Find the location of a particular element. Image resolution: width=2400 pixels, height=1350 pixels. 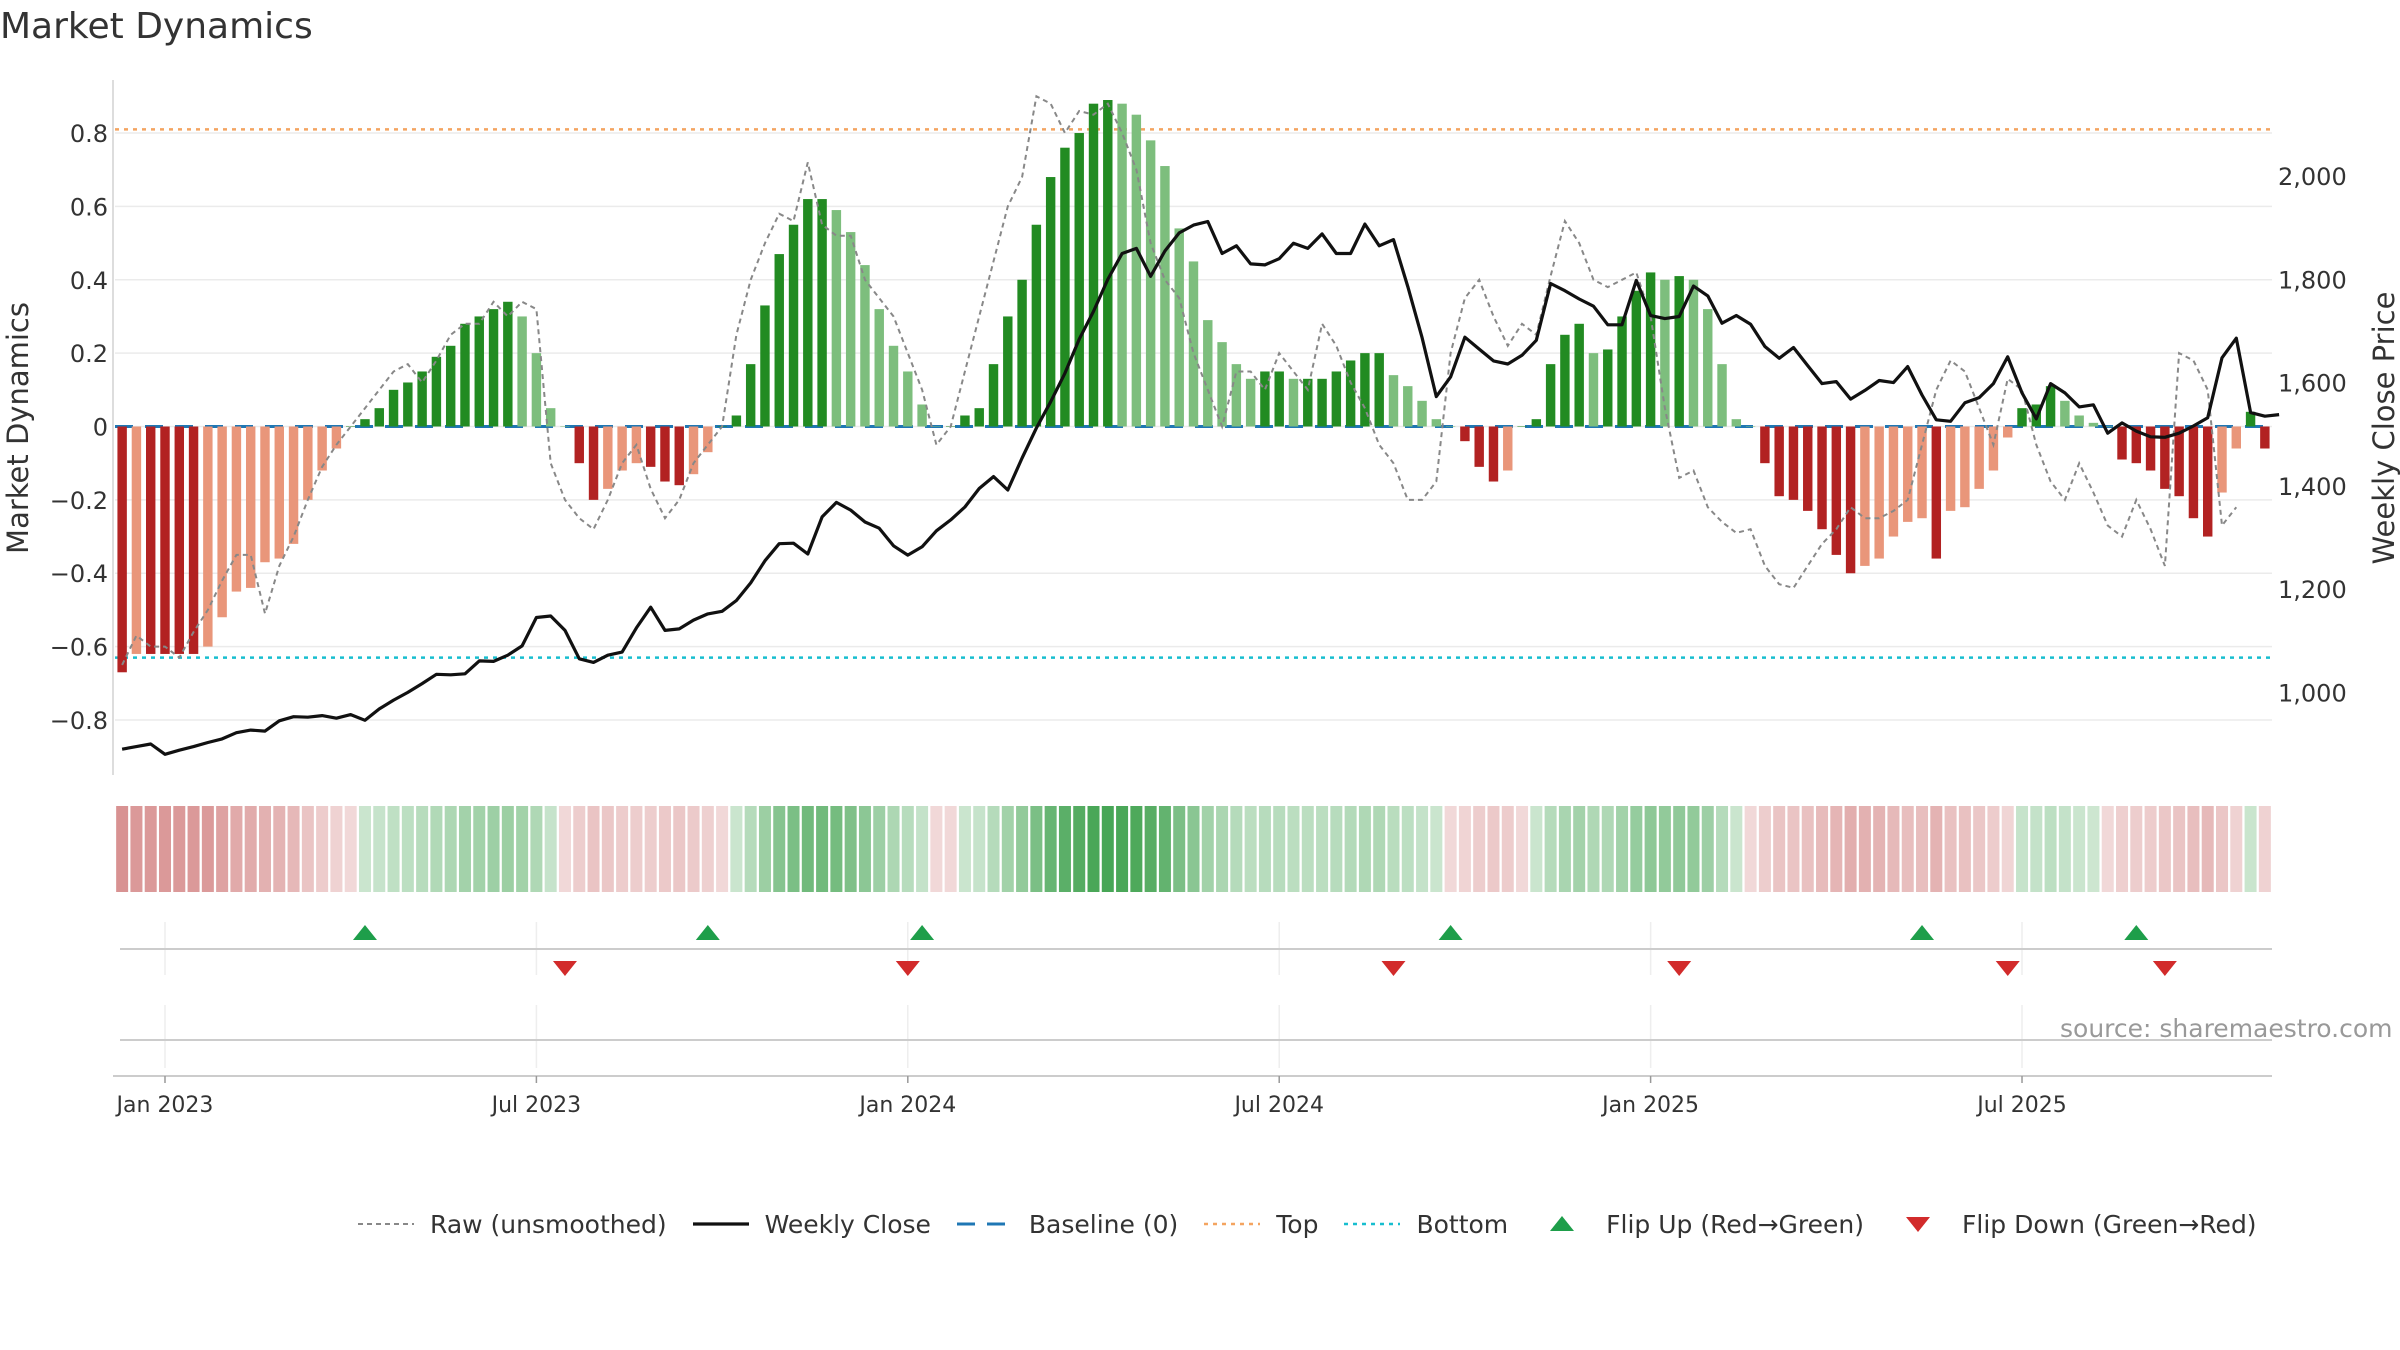

y-tick-label: −0.2 is located at coordinates (79, 501).